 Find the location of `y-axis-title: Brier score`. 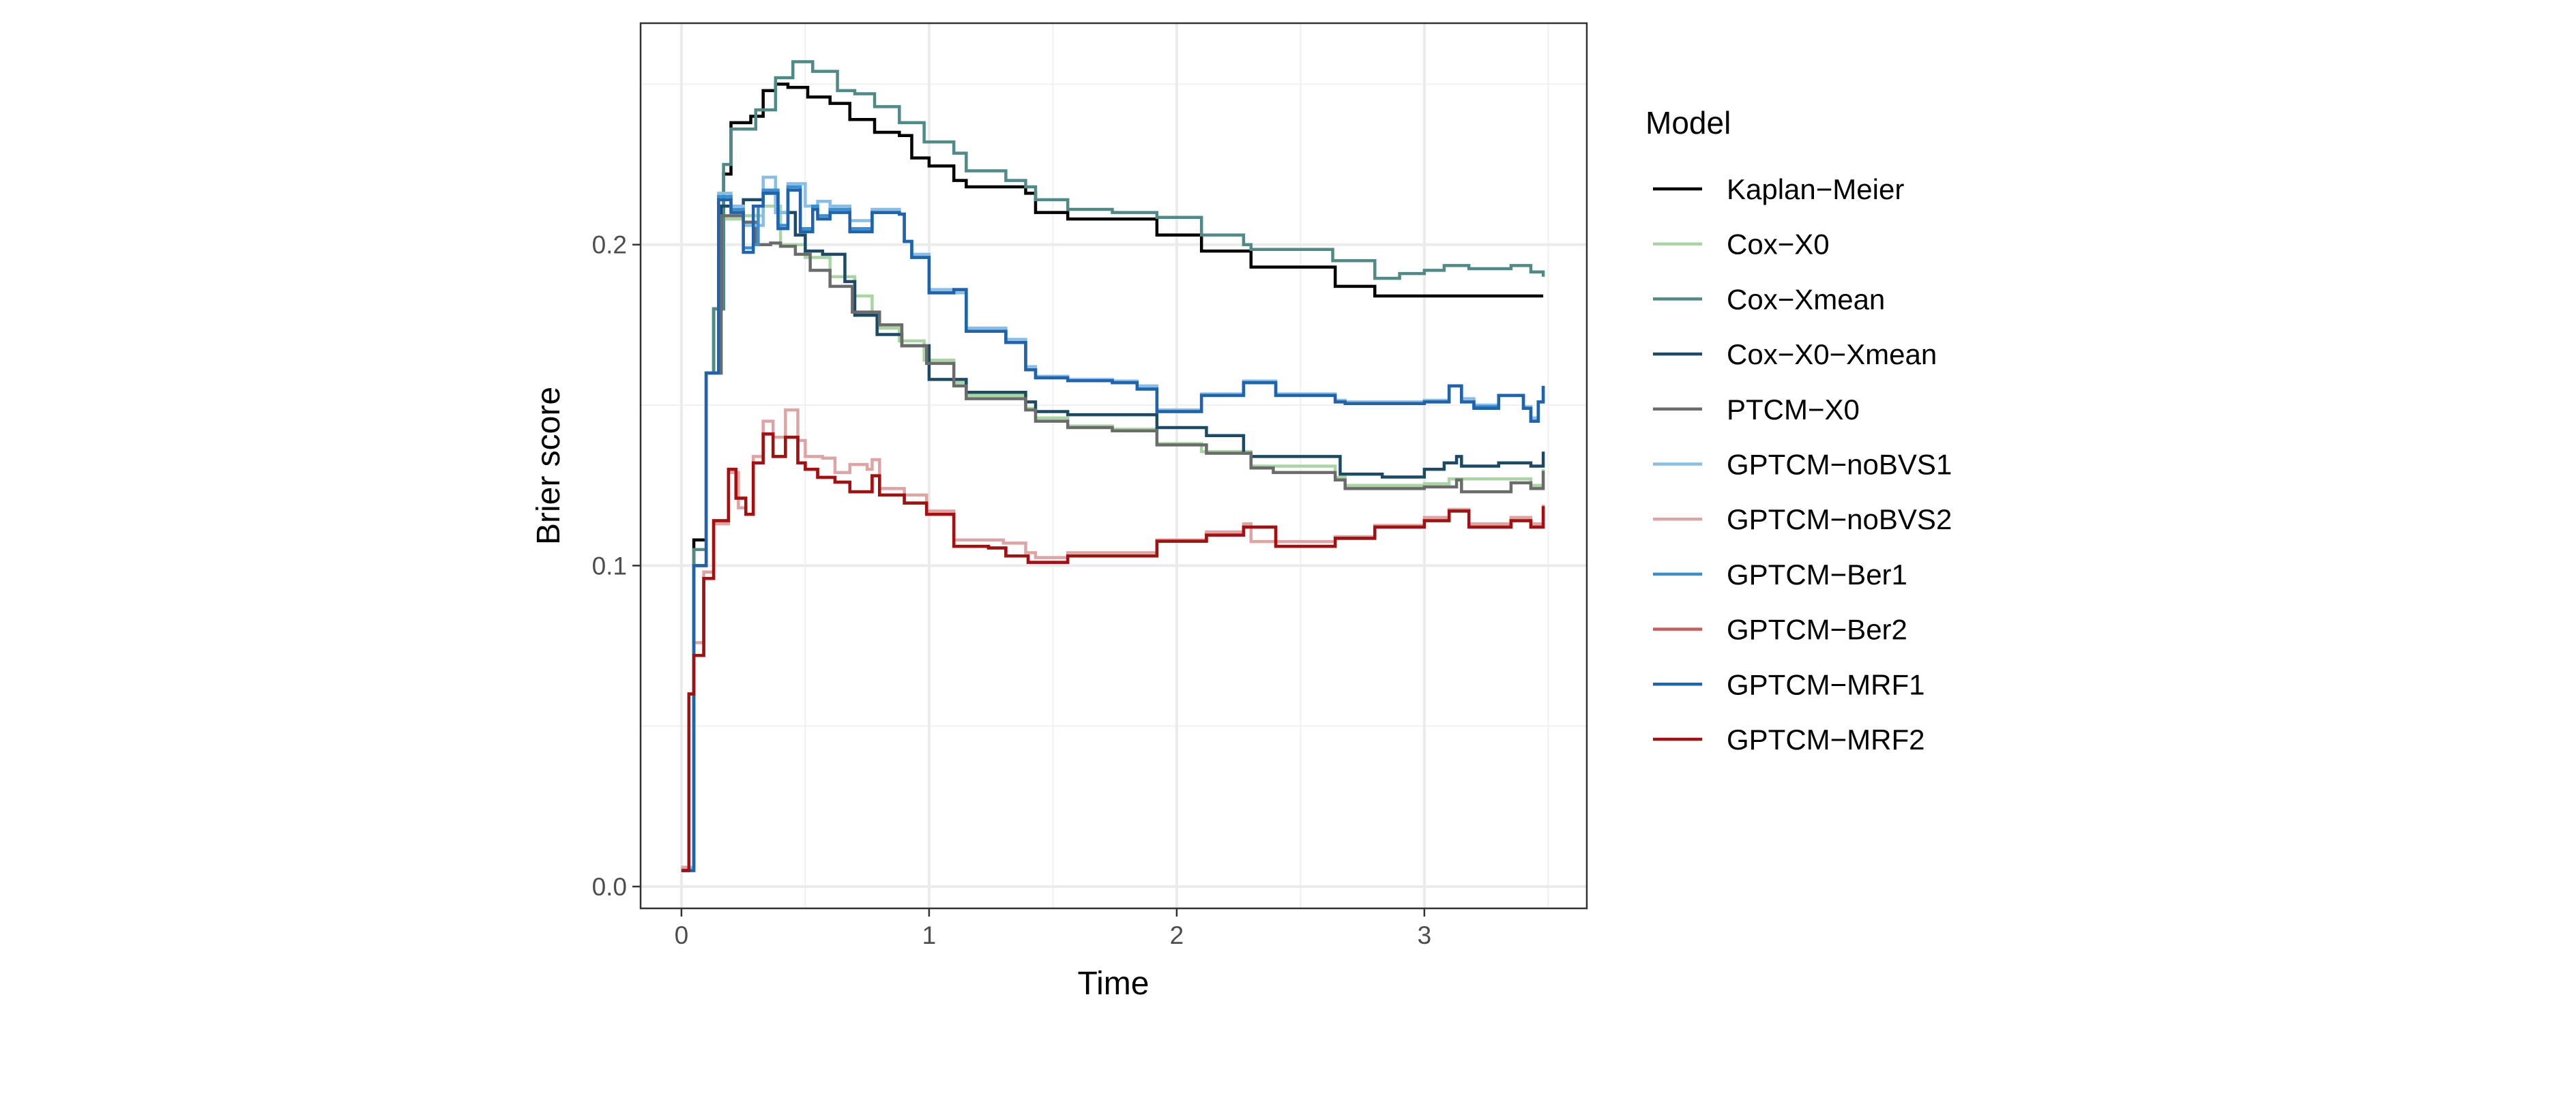

y-axis-title: Brier score is located at coordinates (549, 466).